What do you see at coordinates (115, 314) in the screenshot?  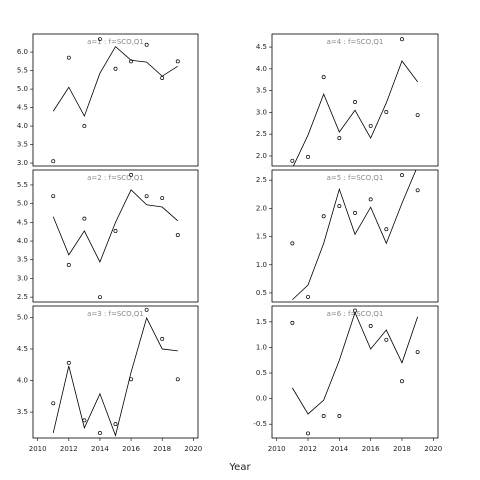 I see `strip-label: a=3 : f=SCO,Q1` at bounding box center [115, 314].